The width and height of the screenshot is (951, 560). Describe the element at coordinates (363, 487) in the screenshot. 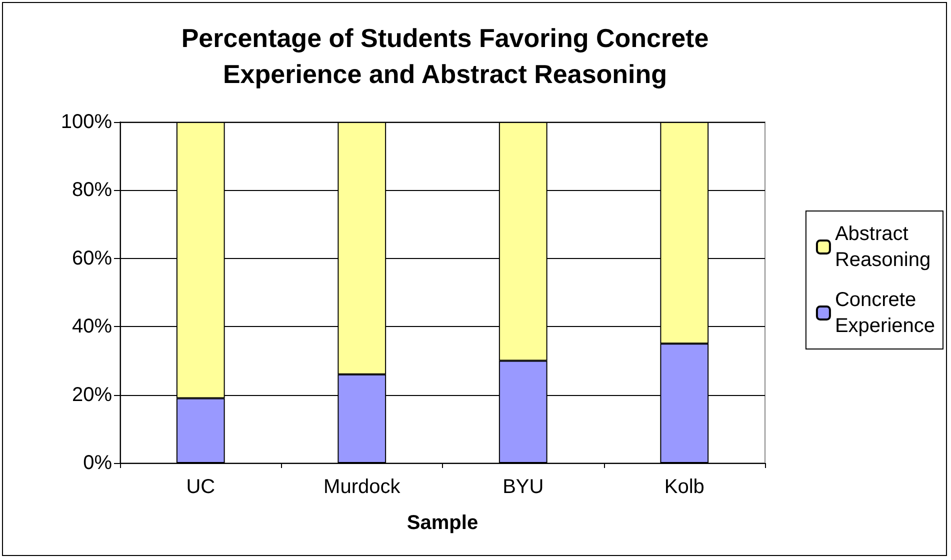

I see `x-tick-label: Murdock` at that location.